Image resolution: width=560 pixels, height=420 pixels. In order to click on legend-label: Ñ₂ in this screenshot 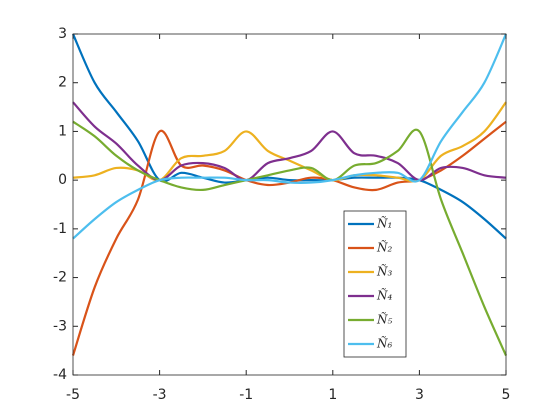, I will do `click(384, 247)`.